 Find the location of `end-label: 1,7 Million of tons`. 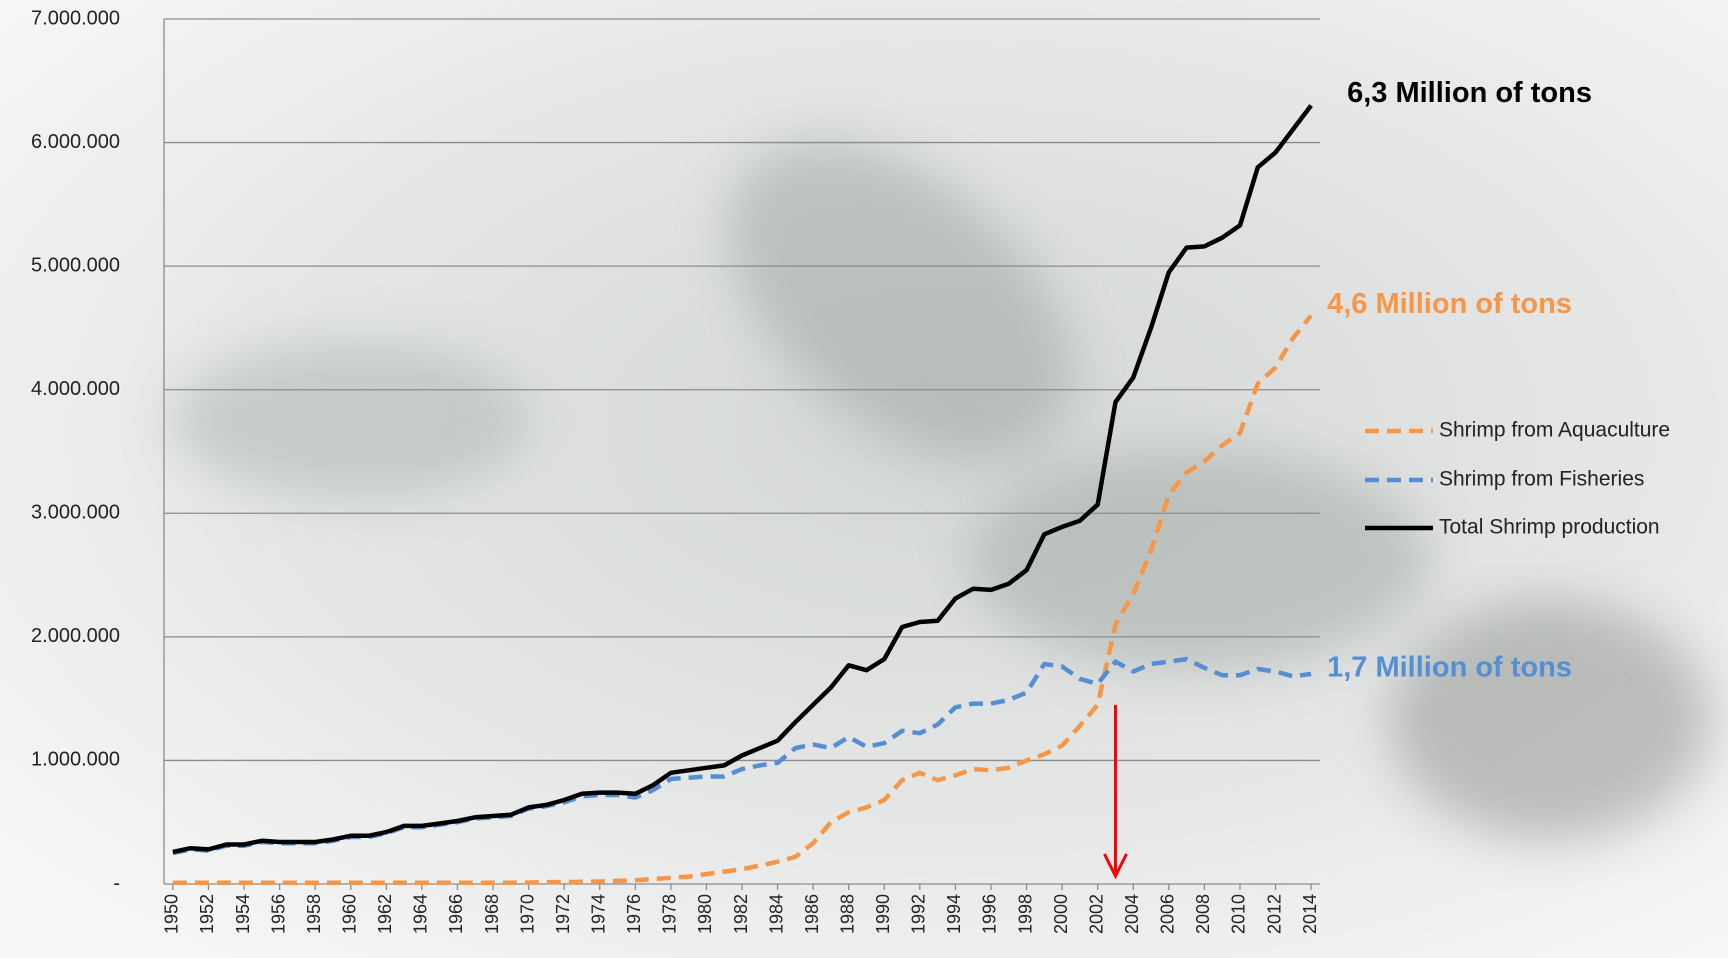

end-label: 1,7 Million of tons is located at coordinates (1449, 668).